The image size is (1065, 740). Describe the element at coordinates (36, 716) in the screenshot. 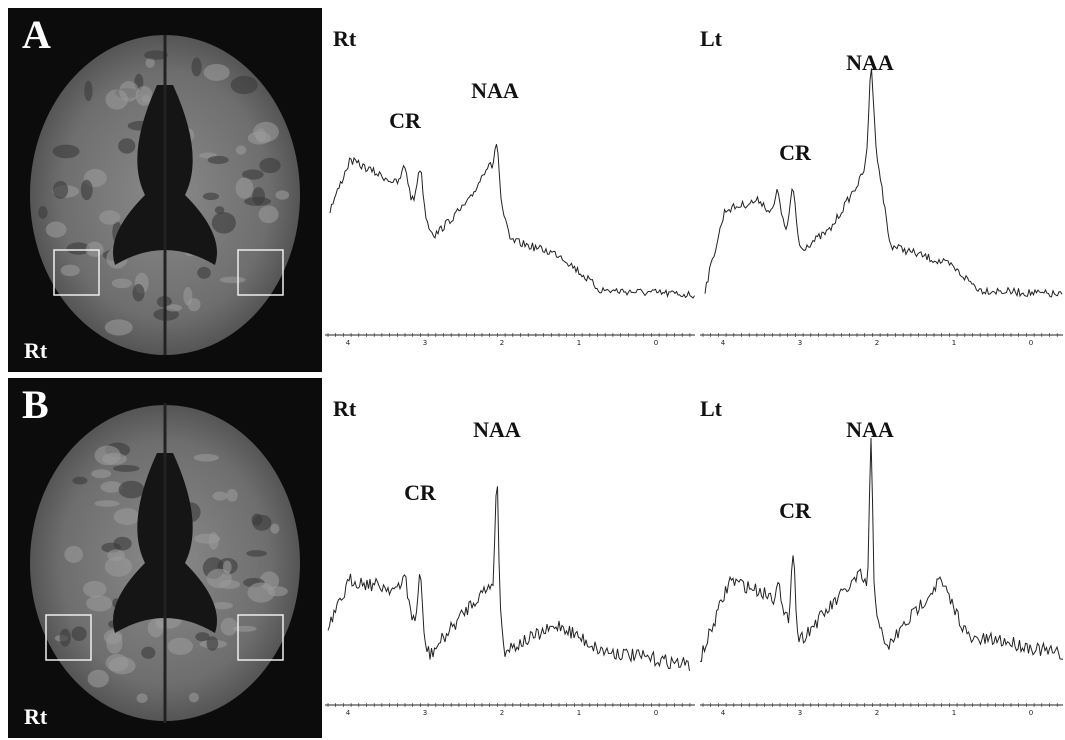

I see `image-side-label: Rt` at that location.